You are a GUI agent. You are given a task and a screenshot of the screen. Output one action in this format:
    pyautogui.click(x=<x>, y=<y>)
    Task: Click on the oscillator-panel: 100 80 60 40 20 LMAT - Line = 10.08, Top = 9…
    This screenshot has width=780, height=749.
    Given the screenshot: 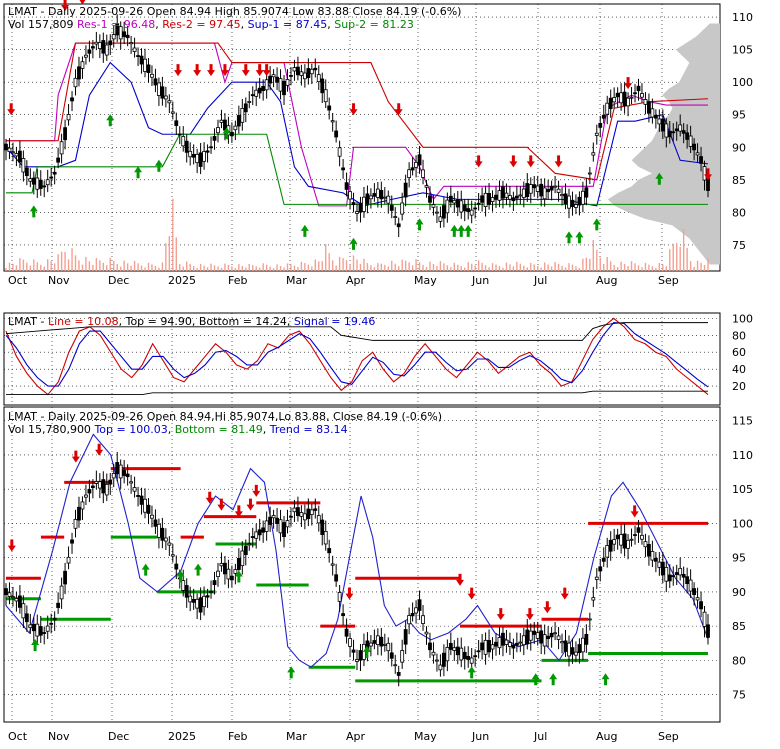 What is the action you would take?
    pyautogui.click(x=378, y=359)
    